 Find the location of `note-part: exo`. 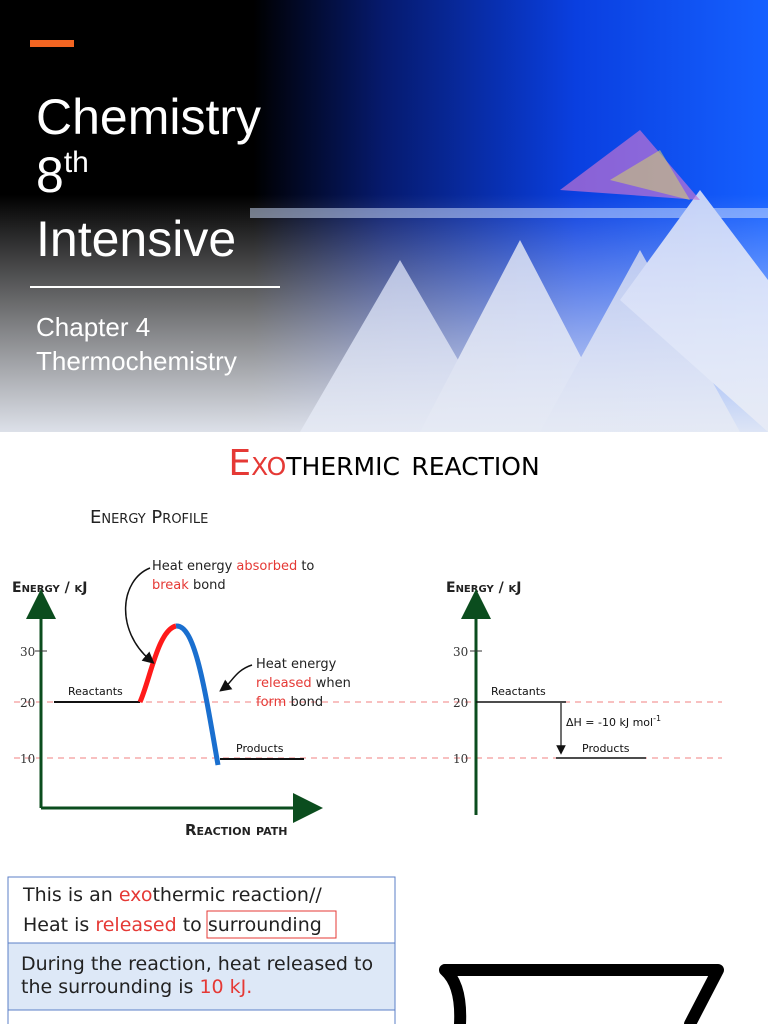

note-part: exo is located at coordinates (136, 895).